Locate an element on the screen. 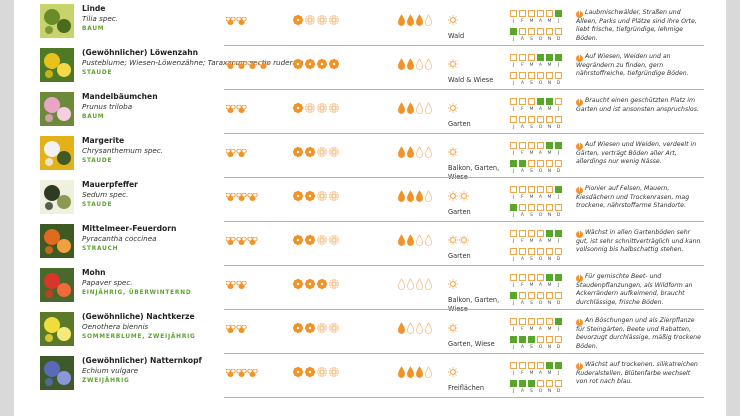 The image size is (740, 416). plant-latin-name: Prunus triloba is located at coordinates (107, 106).